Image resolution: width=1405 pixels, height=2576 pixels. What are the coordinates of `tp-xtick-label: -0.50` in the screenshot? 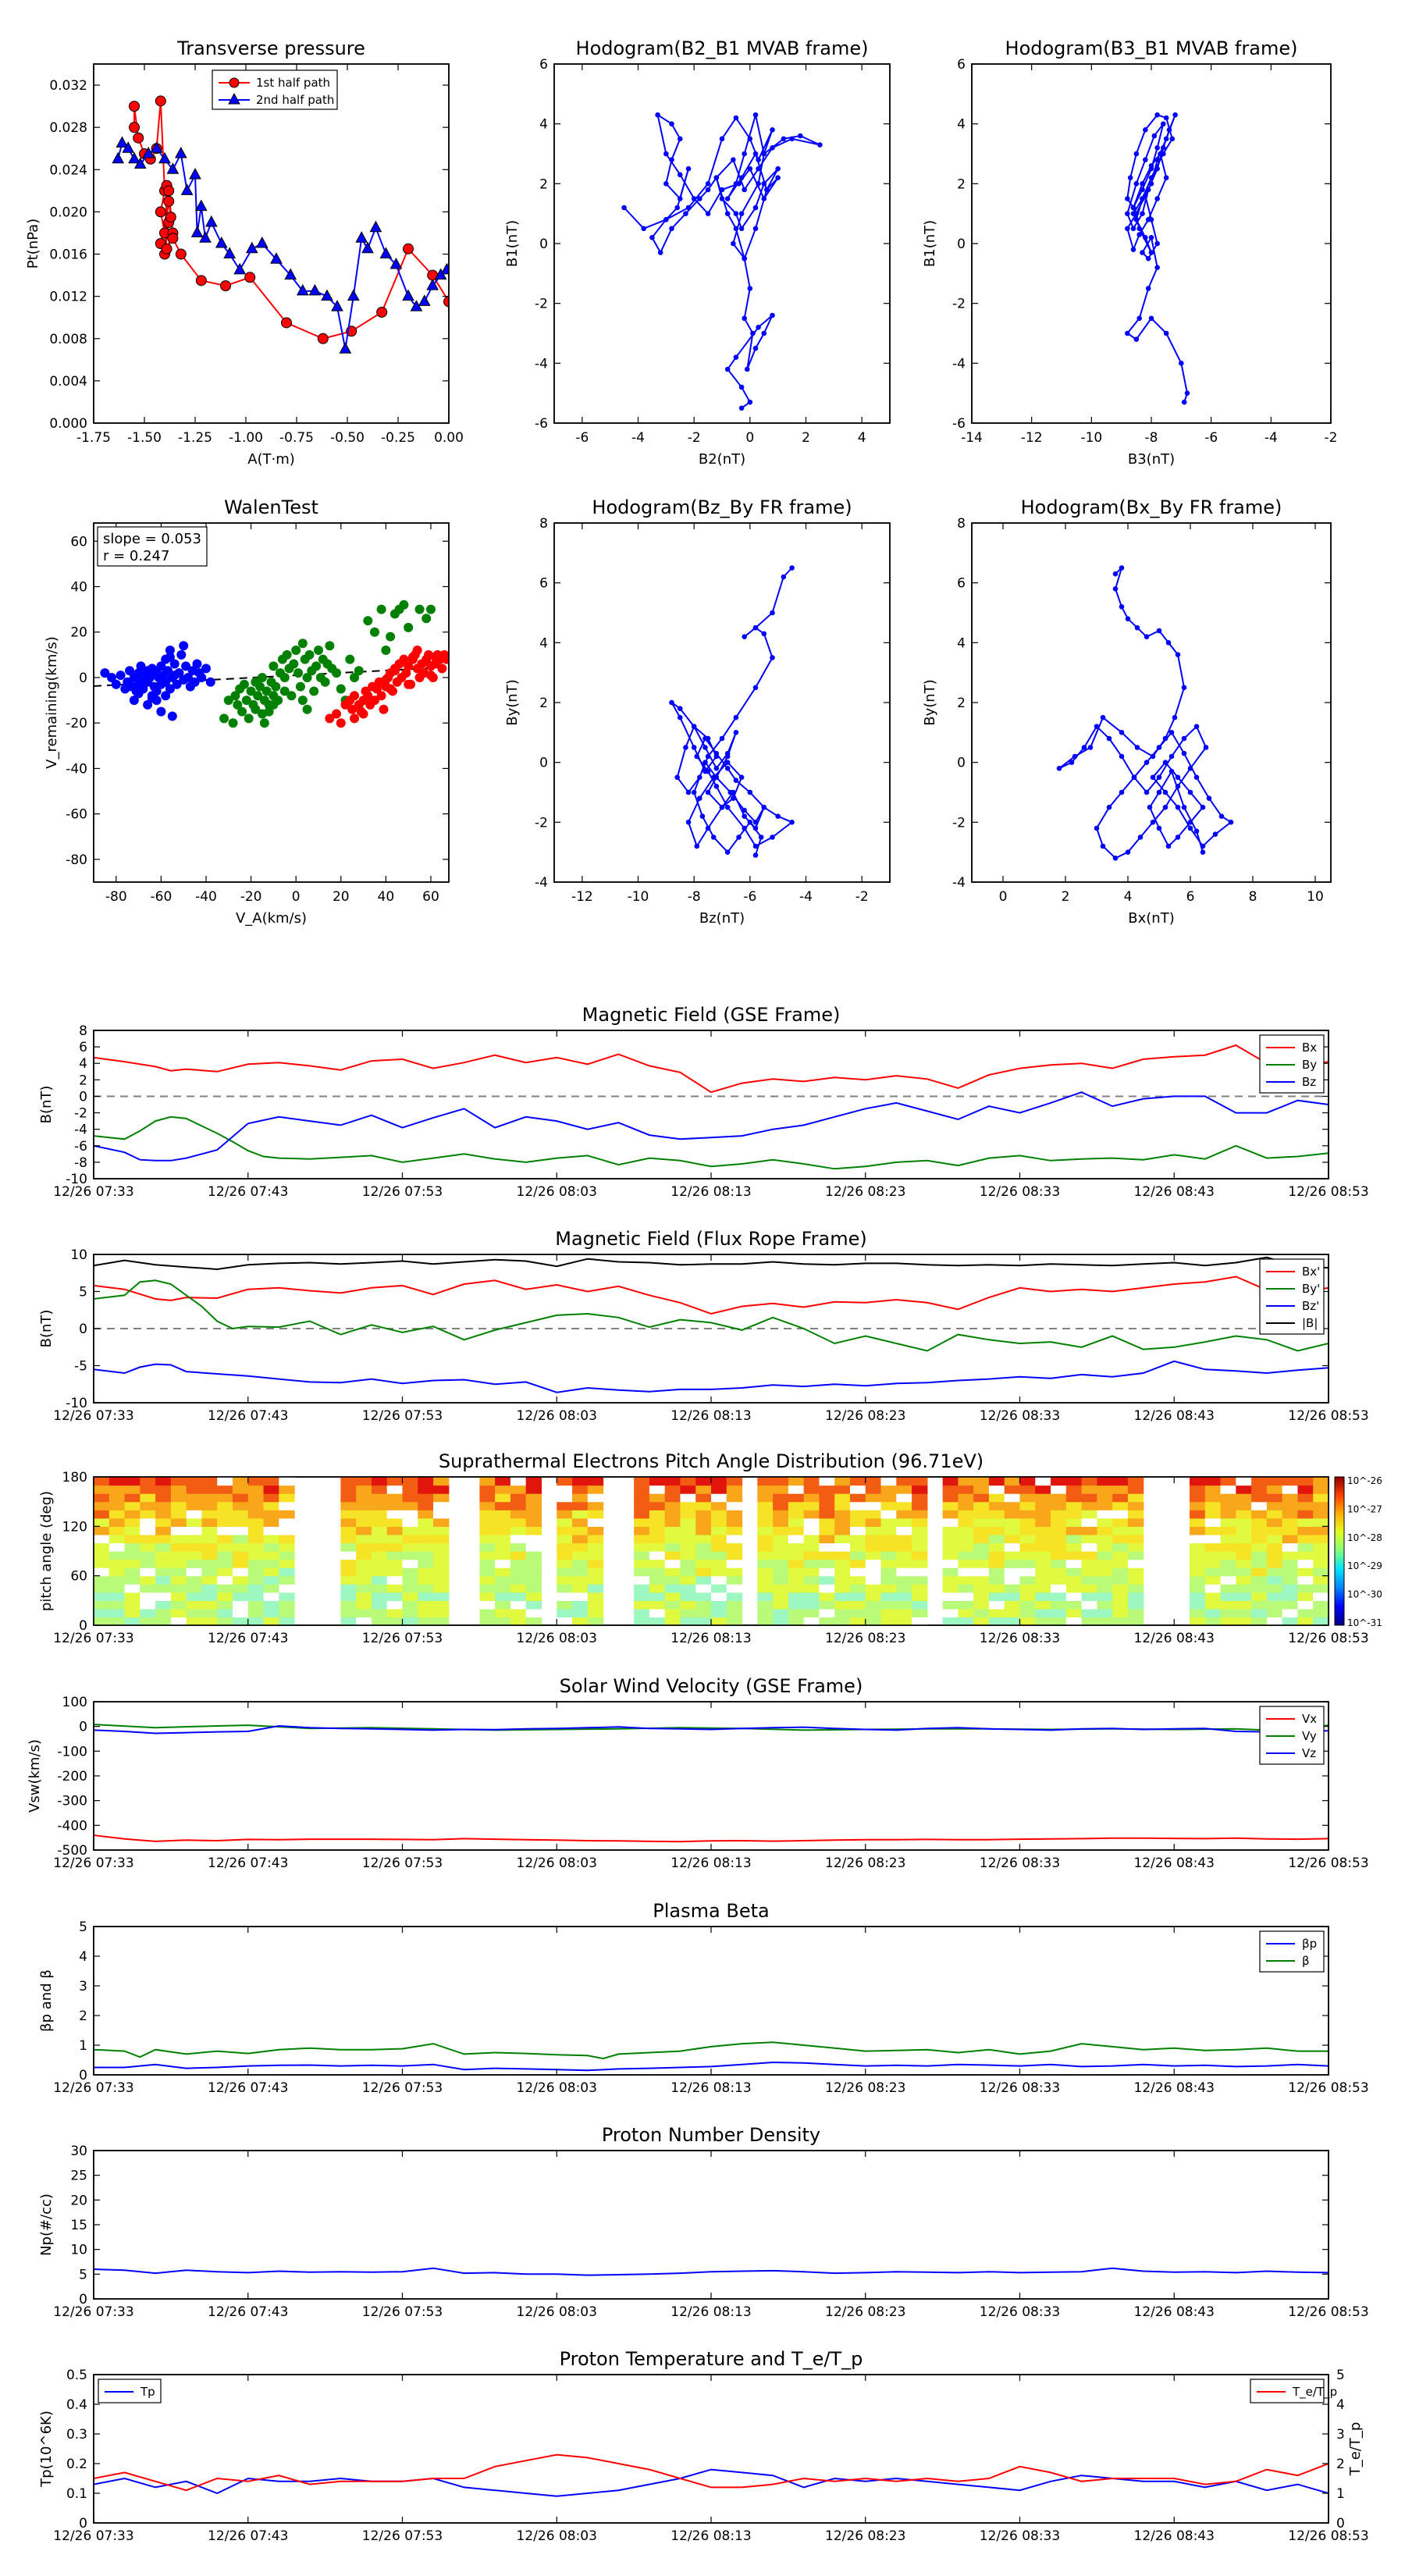 It's located at (347, 438).